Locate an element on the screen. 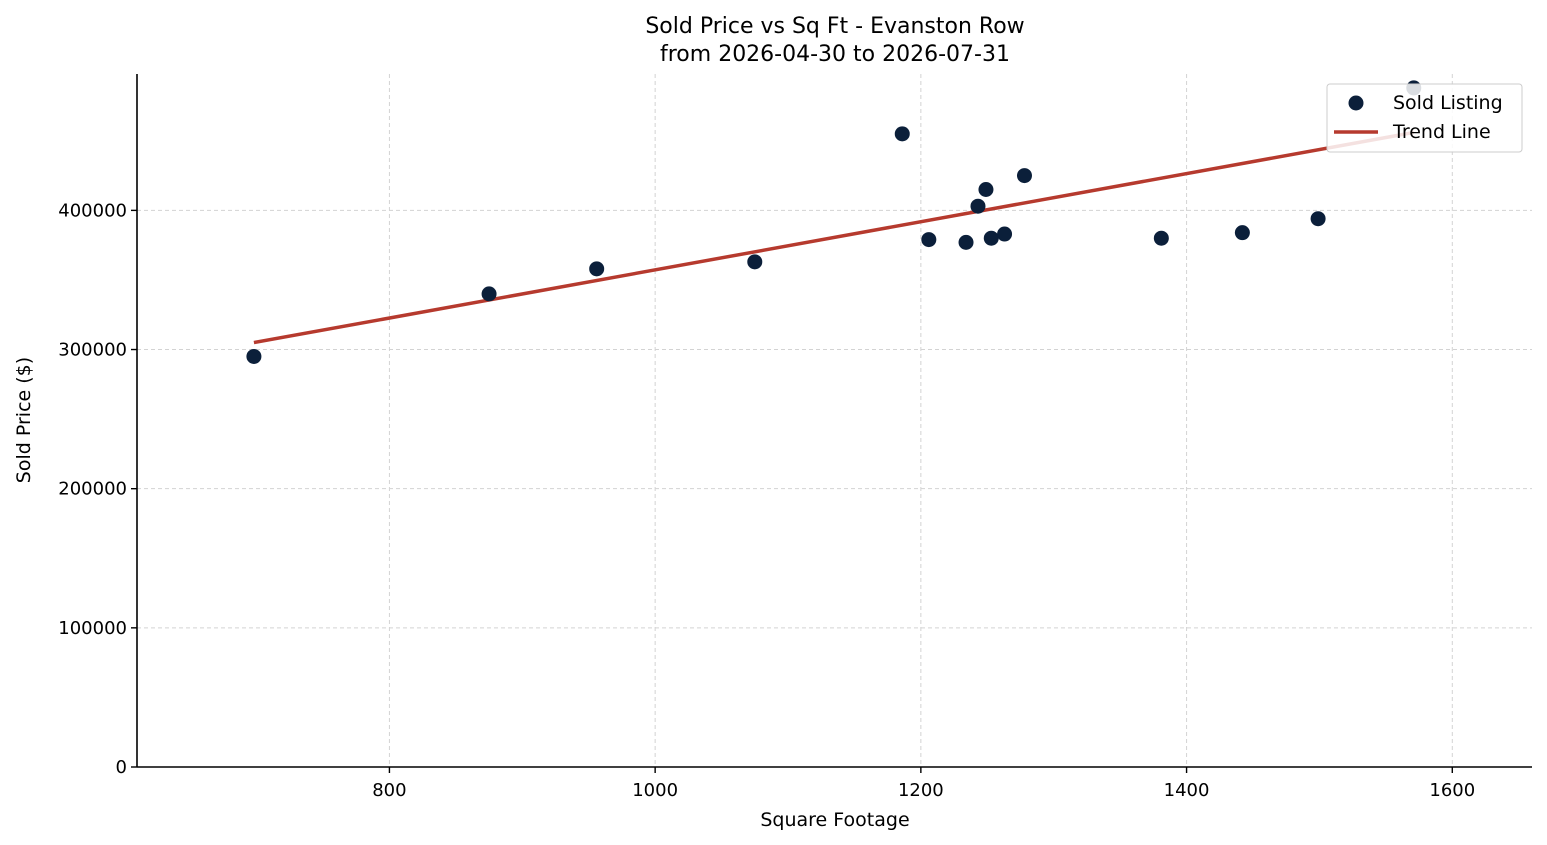 The width and height of the screenshot is (1547, 845). y-axis-label: Sold Price ($) is located at coordinates (24, 420).